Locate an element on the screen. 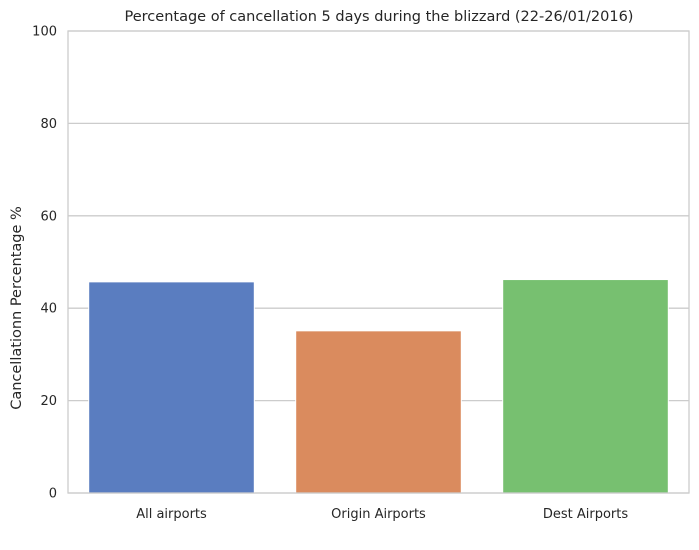 The image size is (699, 550). x-axis-ticks: All airports Origin Airports Dest Airports is located at coordinates (382, 514).